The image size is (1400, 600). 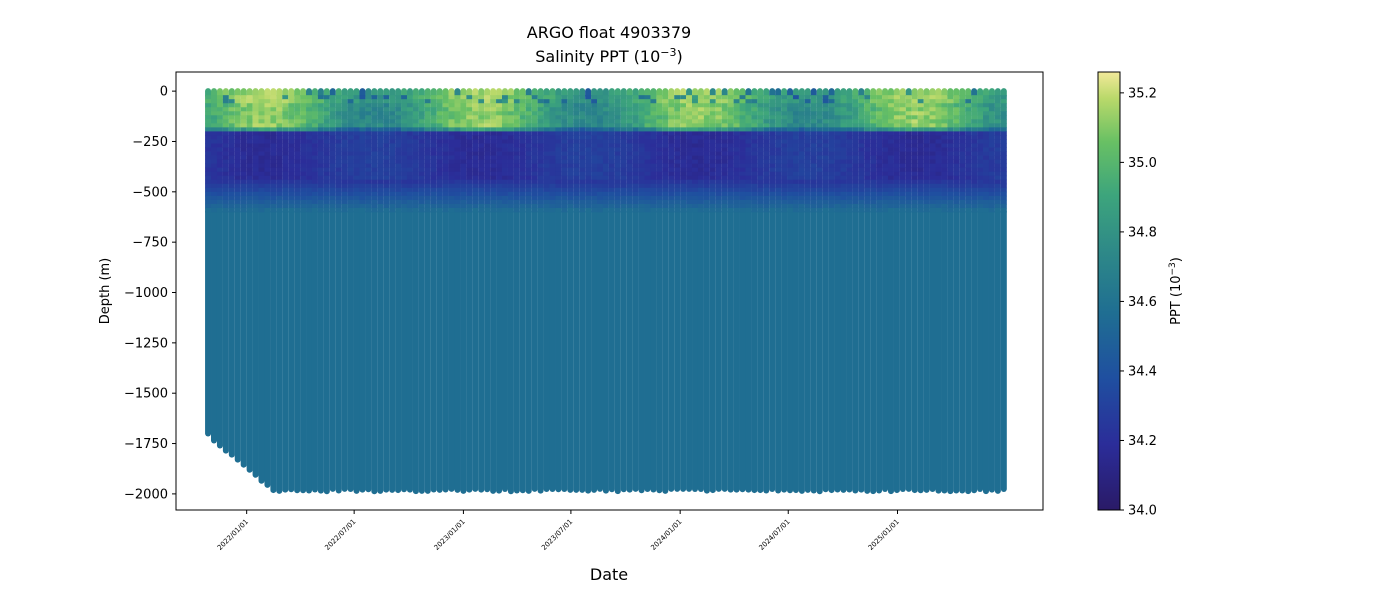 What do you see at coordinates (1142, 232) in the screenshot?
I see `colorbar-tick-label: 34.8` at bounding box center [1142, 232].